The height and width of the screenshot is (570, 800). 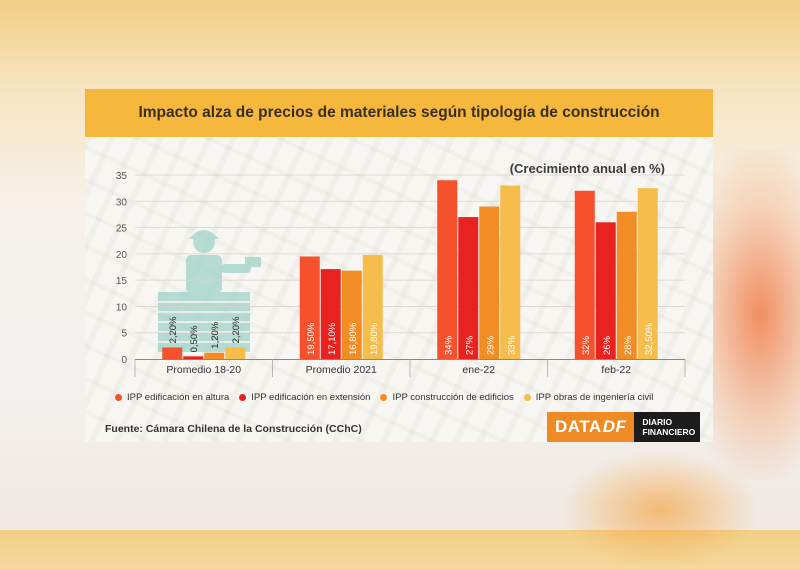 I want to click on legend-label: IPP obras de ingeniería civil, so click(x=594, y=397).